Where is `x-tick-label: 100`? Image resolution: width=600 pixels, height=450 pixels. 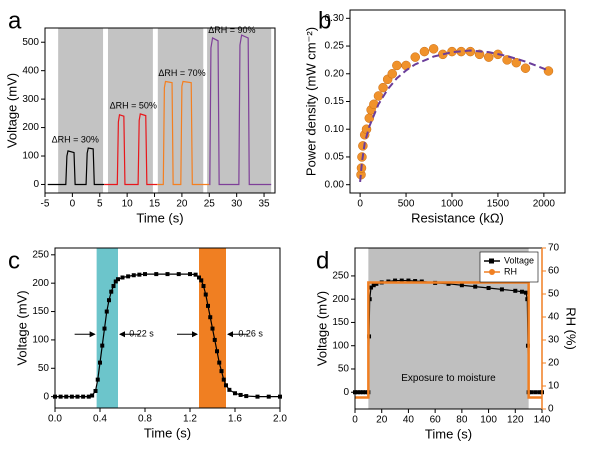 x-tick-label: 100 is located at coordinates (488, 420).